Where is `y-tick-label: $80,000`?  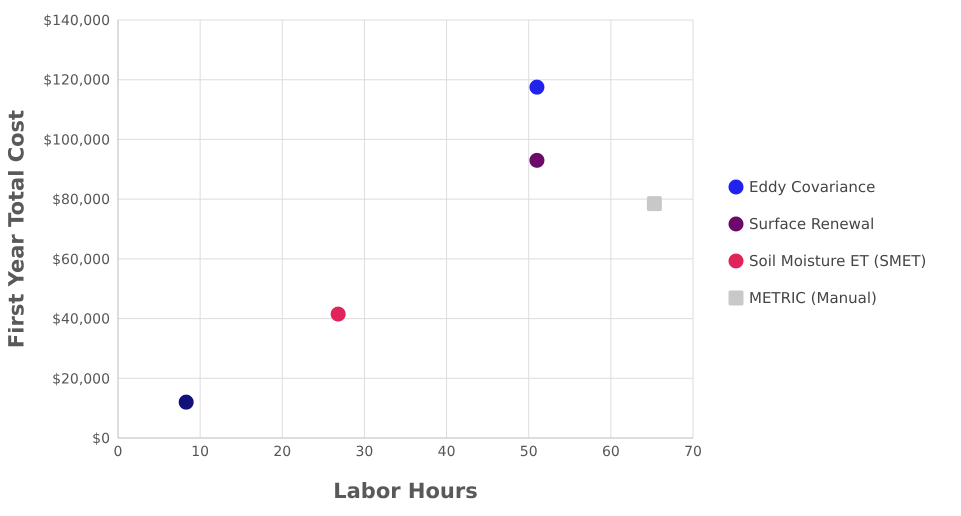
y-tick-label: $80,000 is located at coordinates (81, 200).